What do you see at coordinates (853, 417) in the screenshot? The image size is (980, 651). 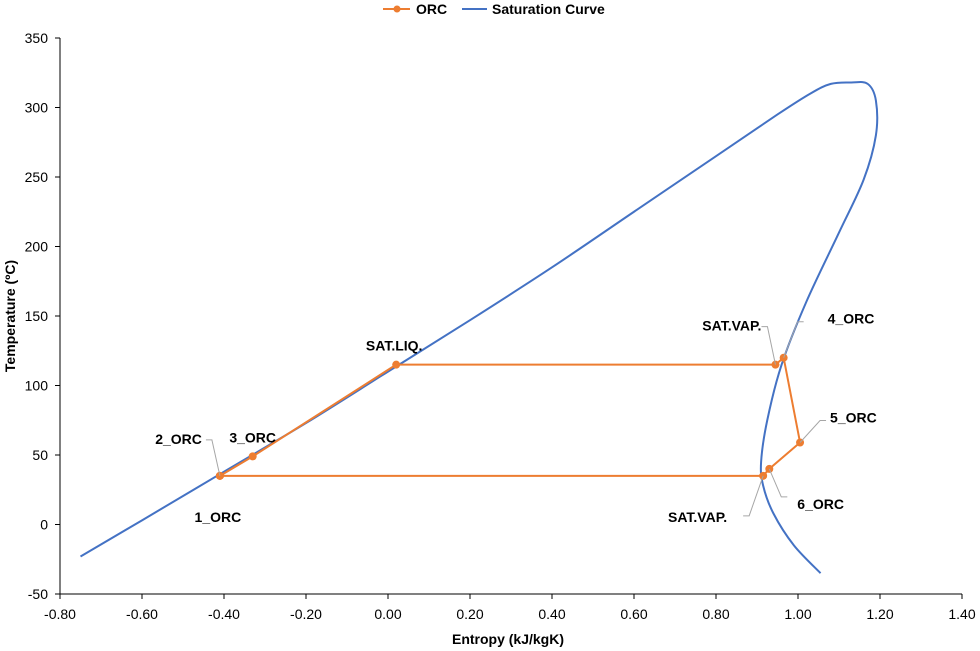 I see `point-label: 5_ORC` at bounding box center [853, 417].